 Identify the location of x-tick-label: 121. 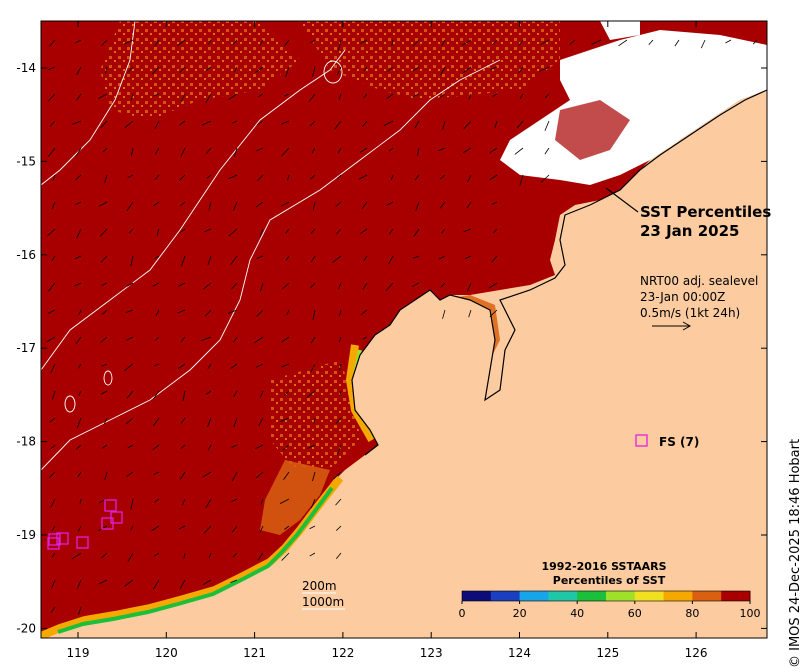
(254, 653).